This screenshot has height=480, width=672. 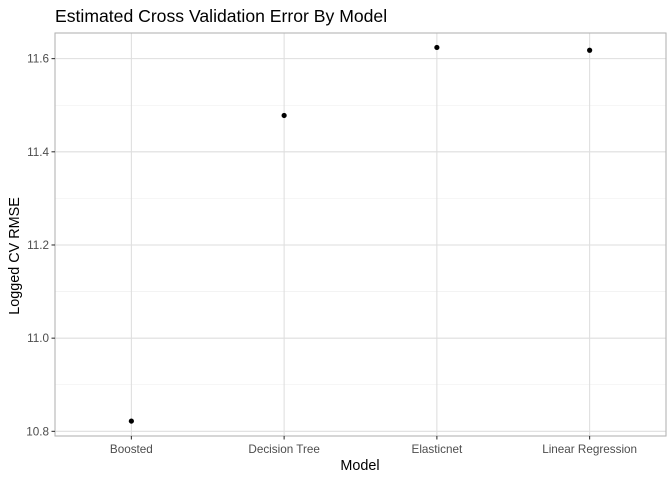 I want to click on y-tick-label: 11.6, so click(x=38, y=59).